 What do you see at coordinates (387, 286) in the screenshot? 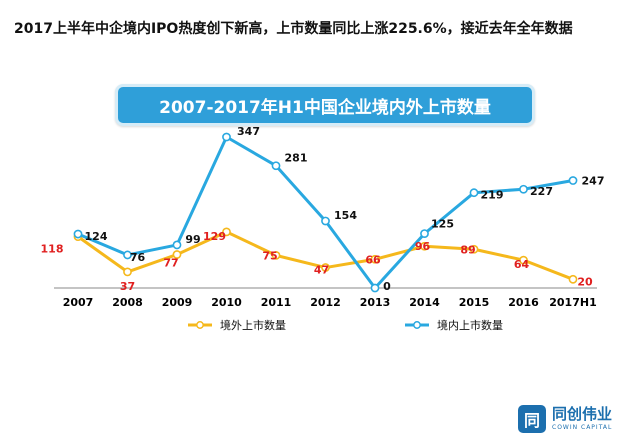
I see `data-label-domestic: 0` at bounding box center [387, 286].